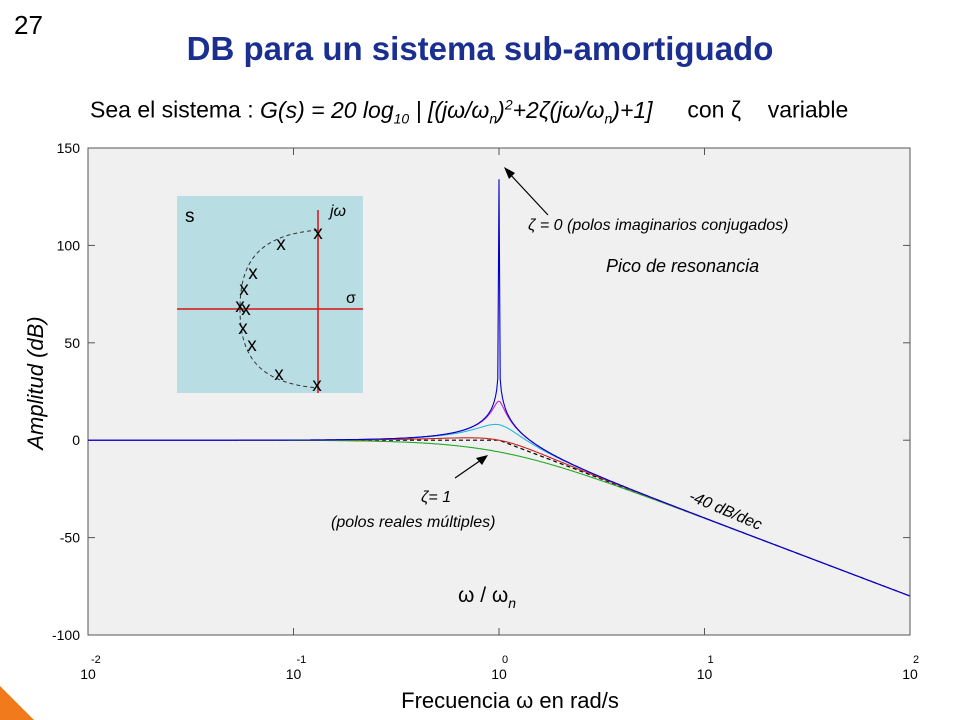 The width and height of the screenshot is (960, 720). Describe the element at coordinates (711, 660) in the screenshot. I see `x-tick-exponent: 1` at that location.